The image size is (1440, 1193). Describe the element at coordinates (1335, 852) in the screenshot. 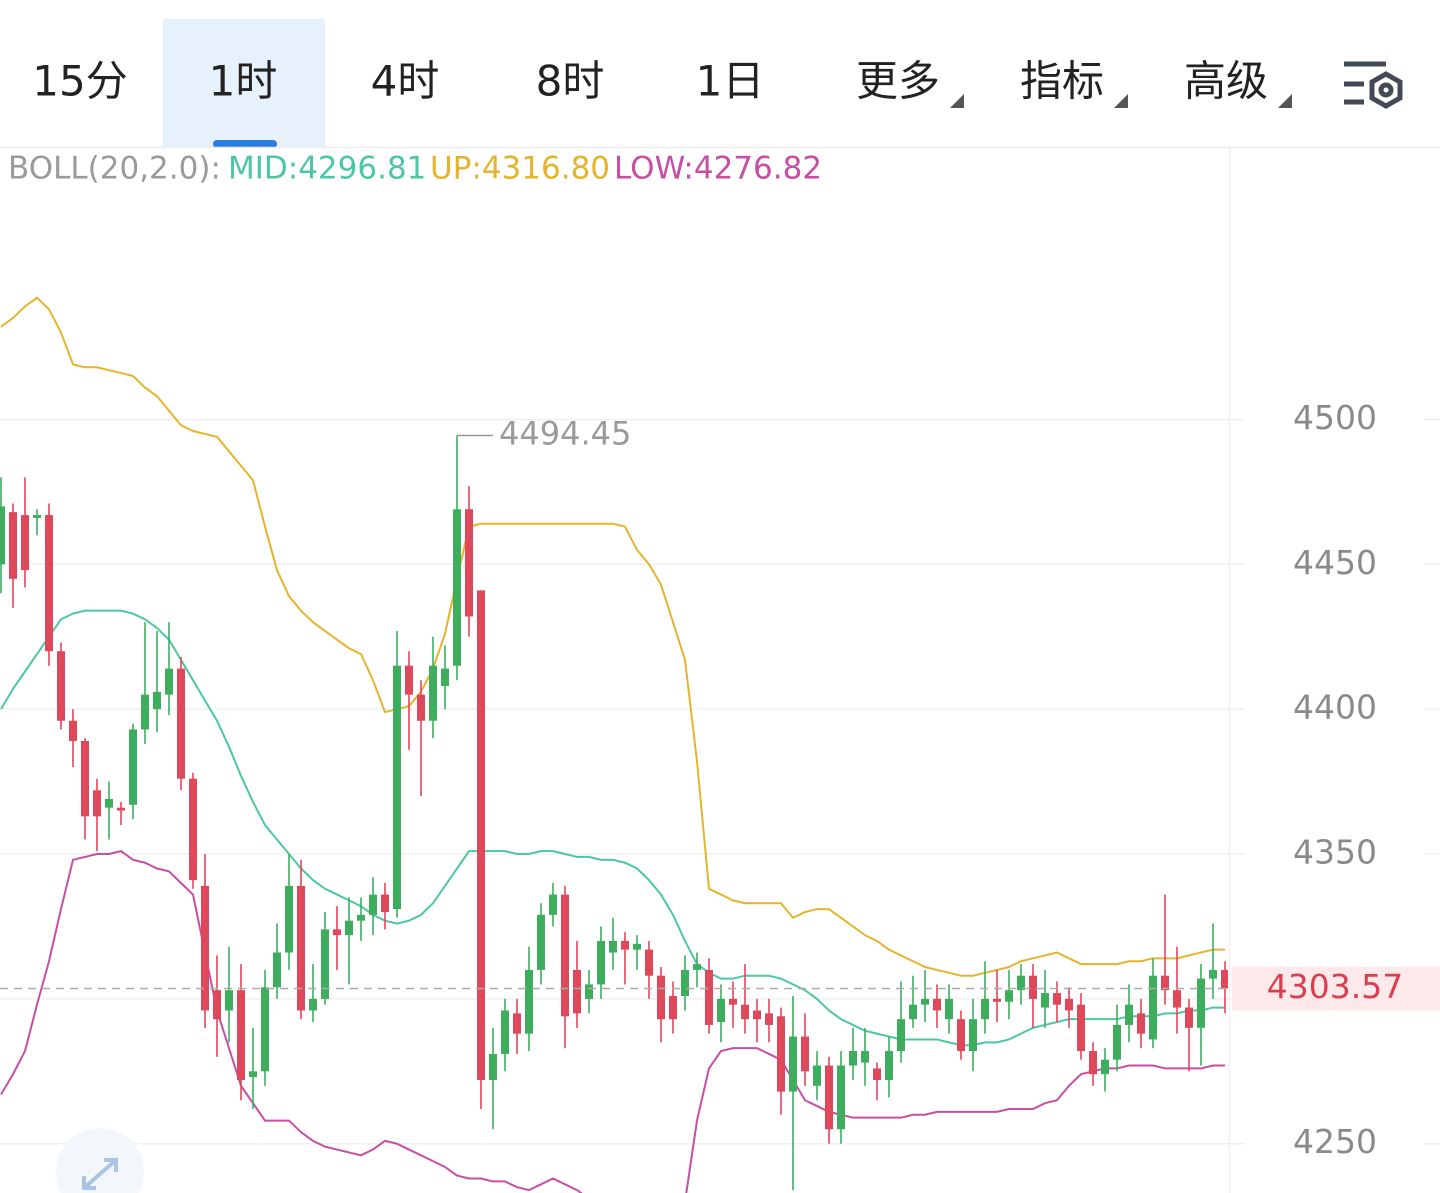

I see `y-tick-label: 4350` at that location.